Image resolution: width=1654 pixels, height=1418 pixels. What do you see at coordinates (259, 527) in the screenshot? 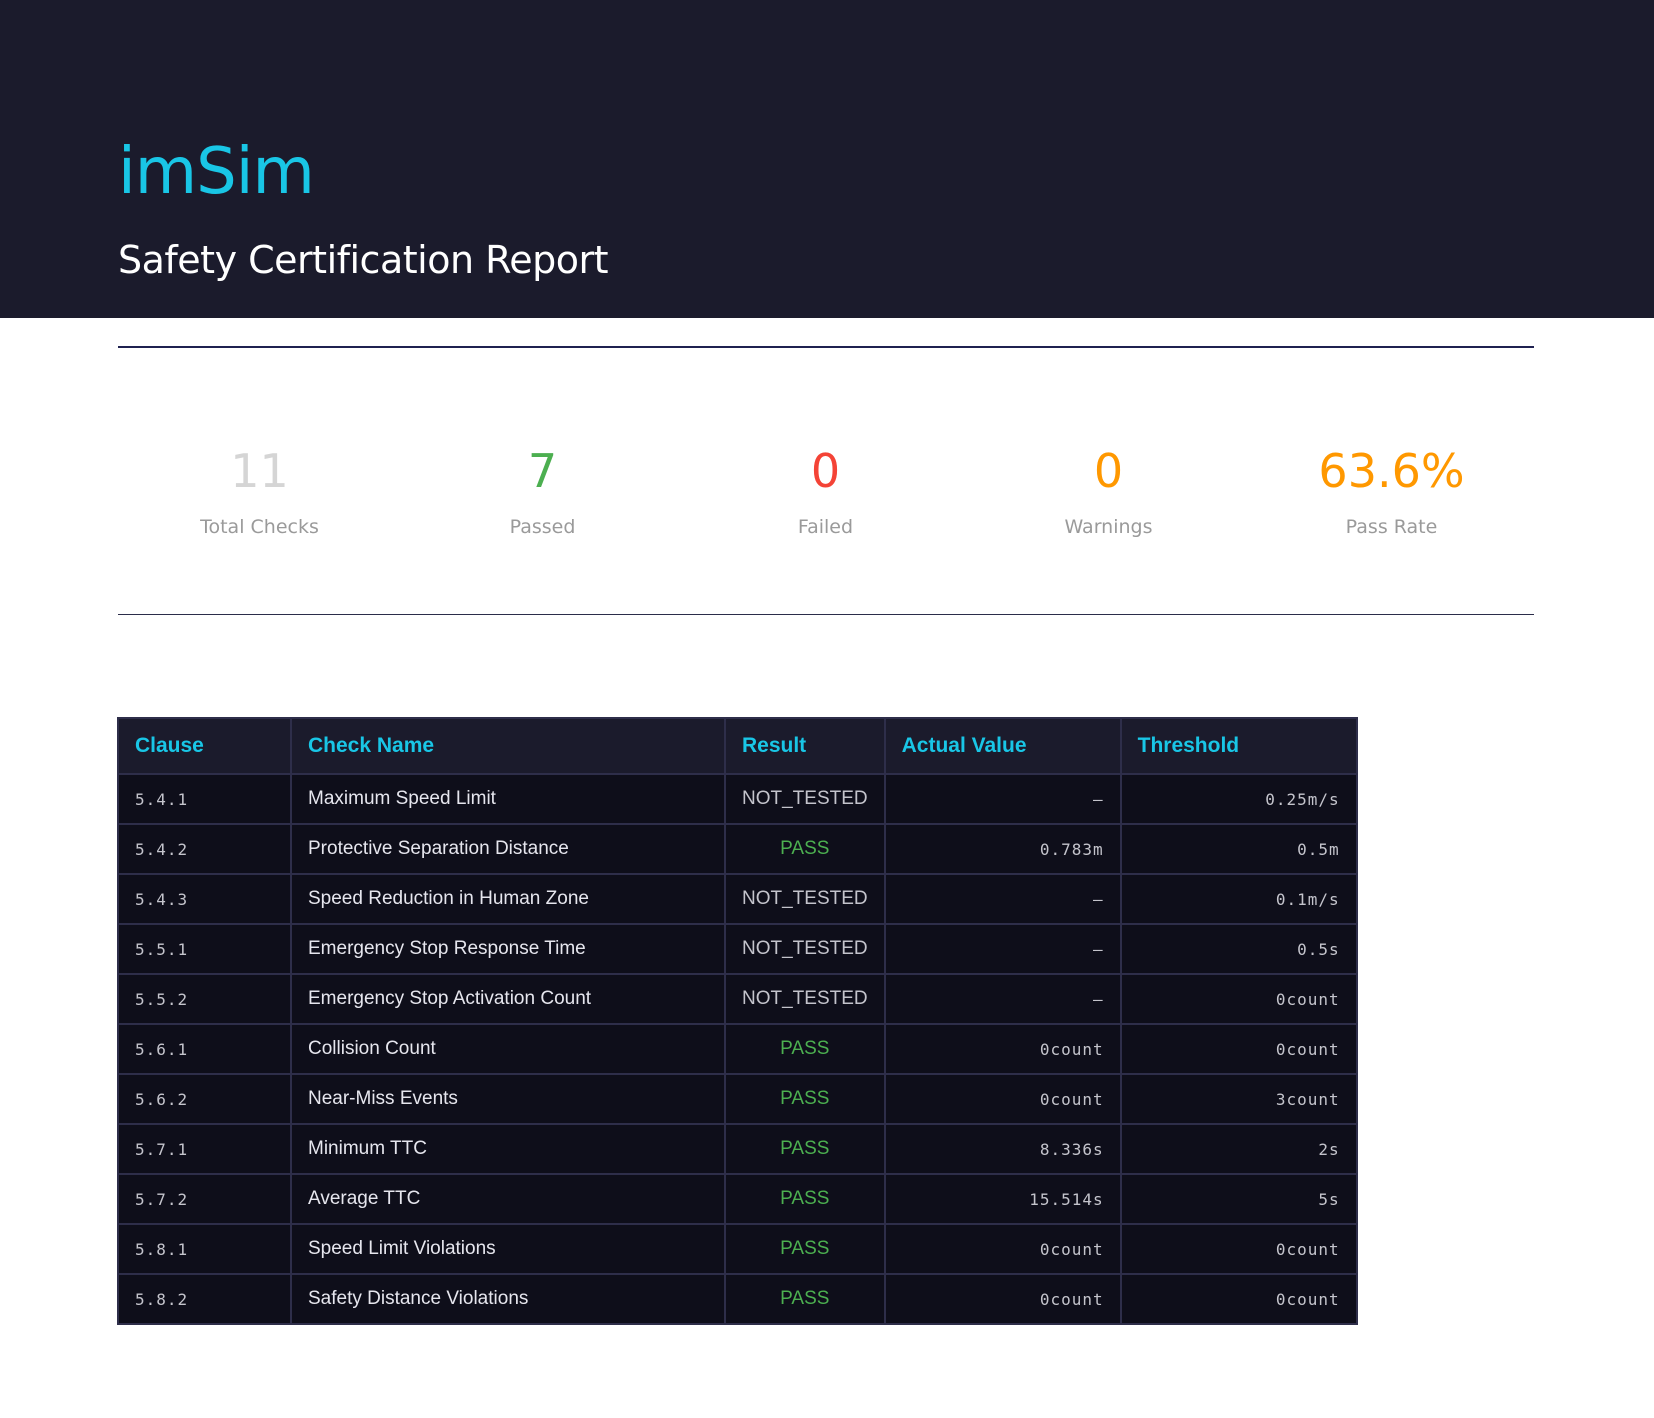
I see `stat-label: Total Checks` at bounding box center [259, 527].